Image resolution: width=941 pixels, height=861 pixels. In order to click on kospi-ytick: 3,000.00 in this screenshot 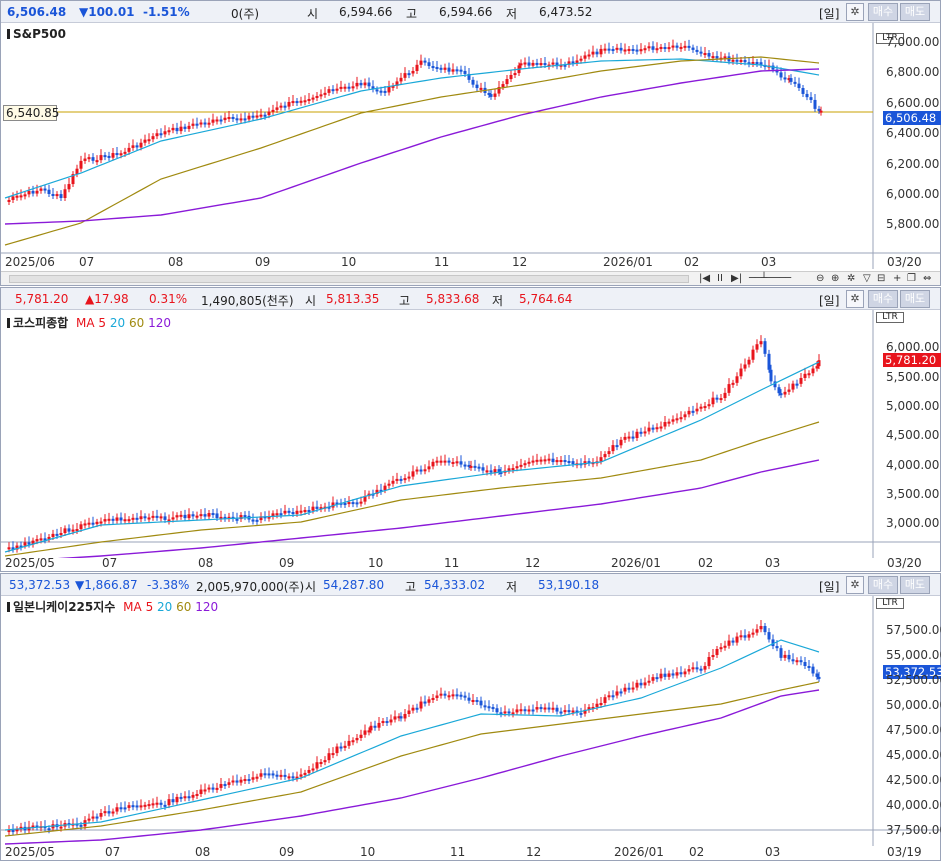, I will do `click(913, 523)`.